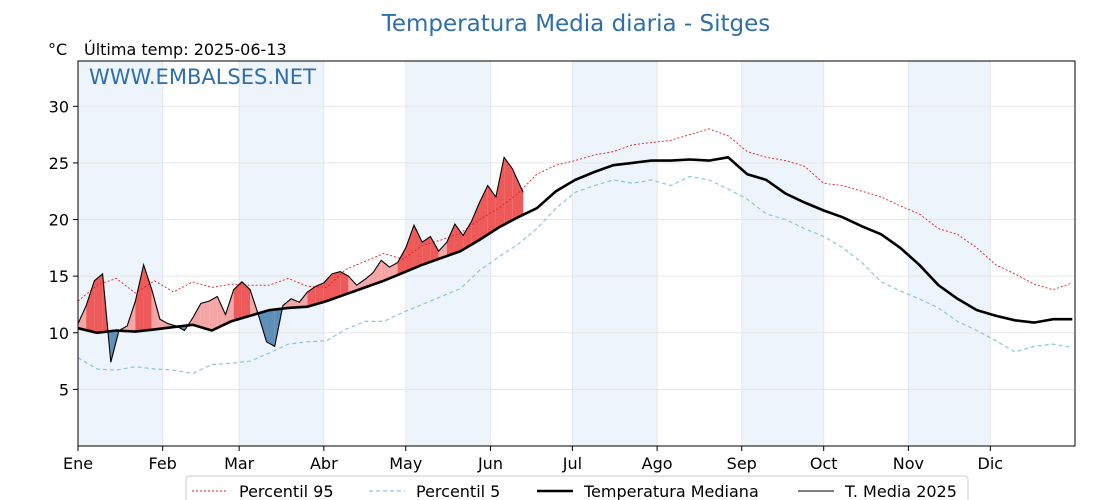  I want to click on legend-box, so click(577, 487).